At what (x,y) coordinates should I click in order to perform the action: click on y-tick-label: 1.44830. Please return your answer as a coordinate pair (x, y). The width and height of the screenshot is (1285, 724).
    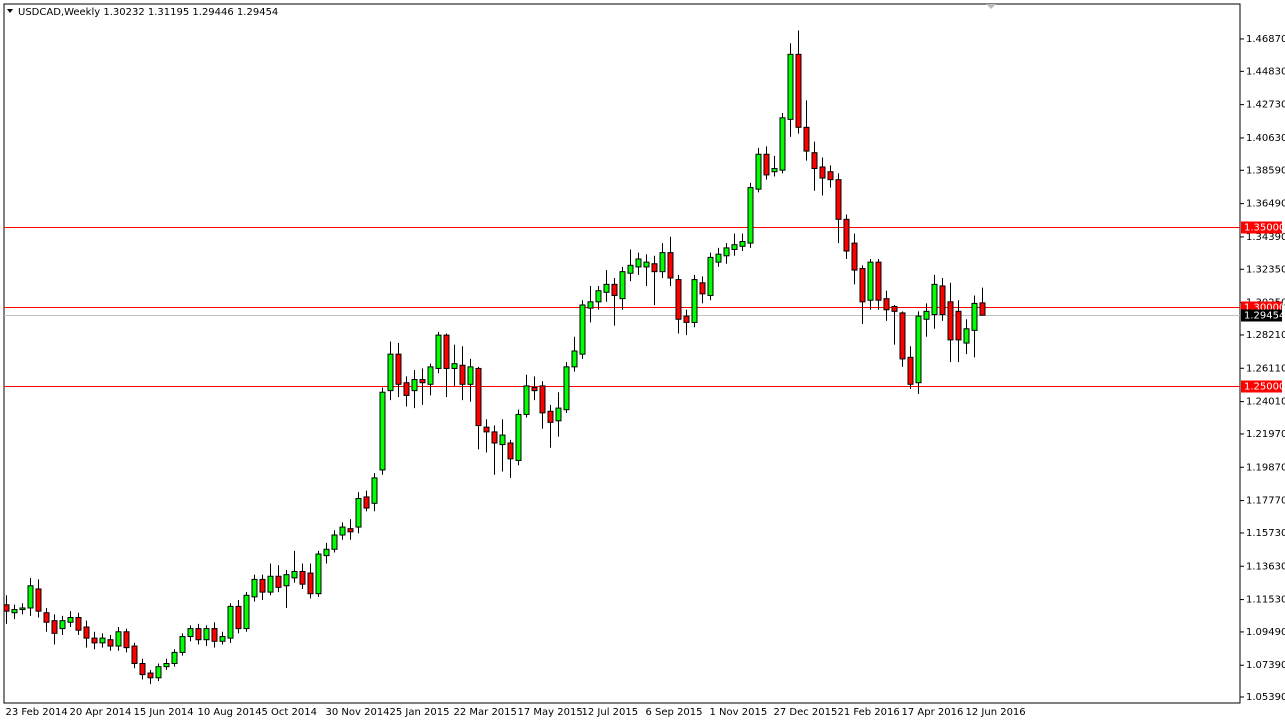
    Looking at the image, I should click on (1265, 71).